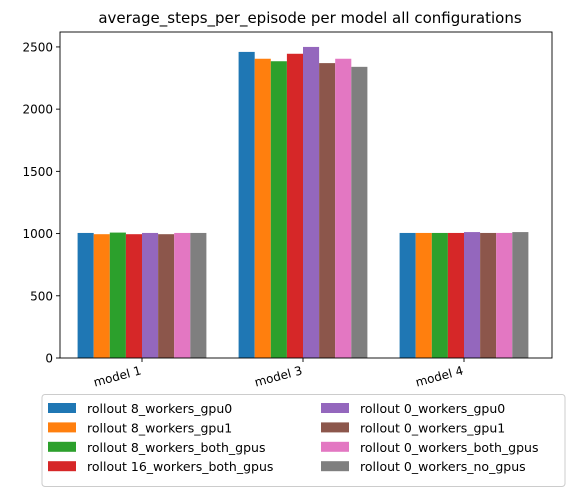 The width and height of the screenshot is (574, 496). What do you see at coordinates (41, 203) in the screenshot?
I see `y-axis: 0 500 1000 1500 2000 2500` at bounding box center [41, 203].